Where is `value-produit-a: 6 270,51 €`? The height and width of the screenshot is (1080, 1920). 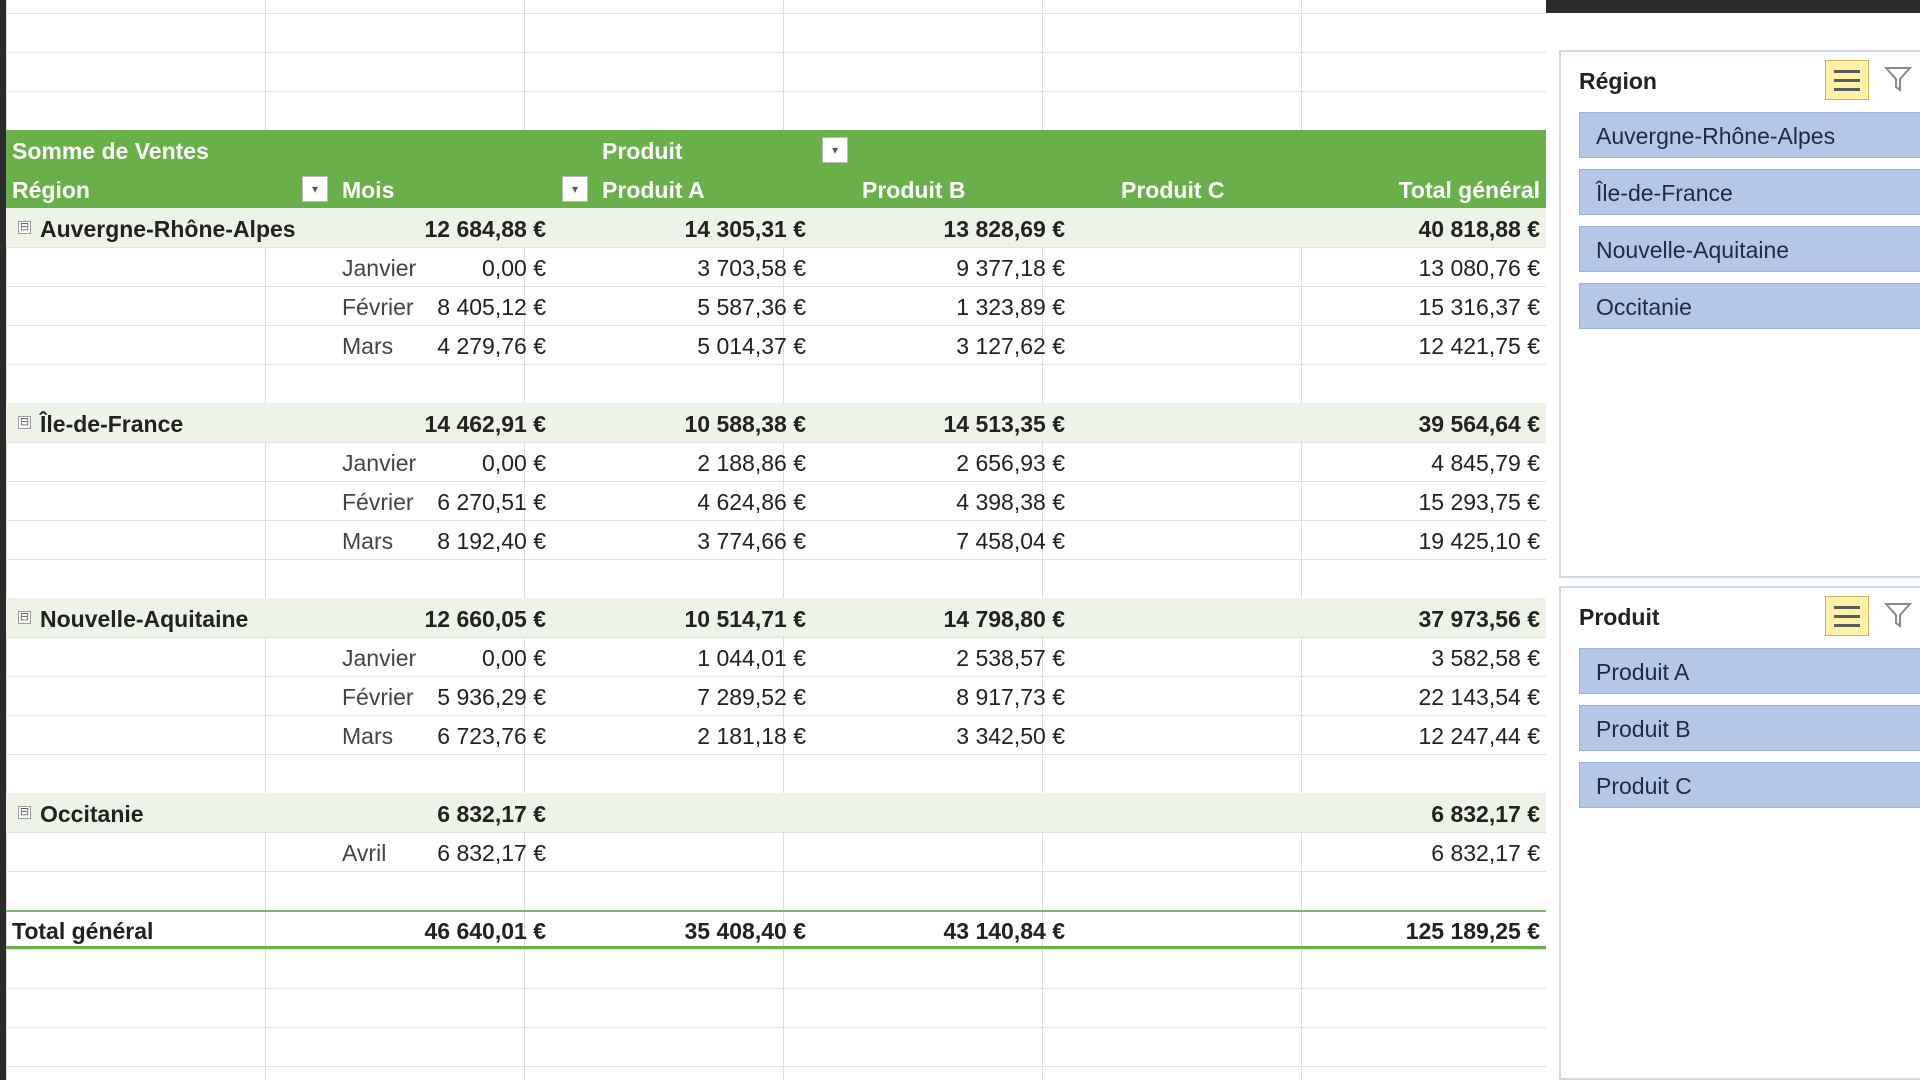
value-produit-a: 6 270,51 € is located at coordinates (491, 502).